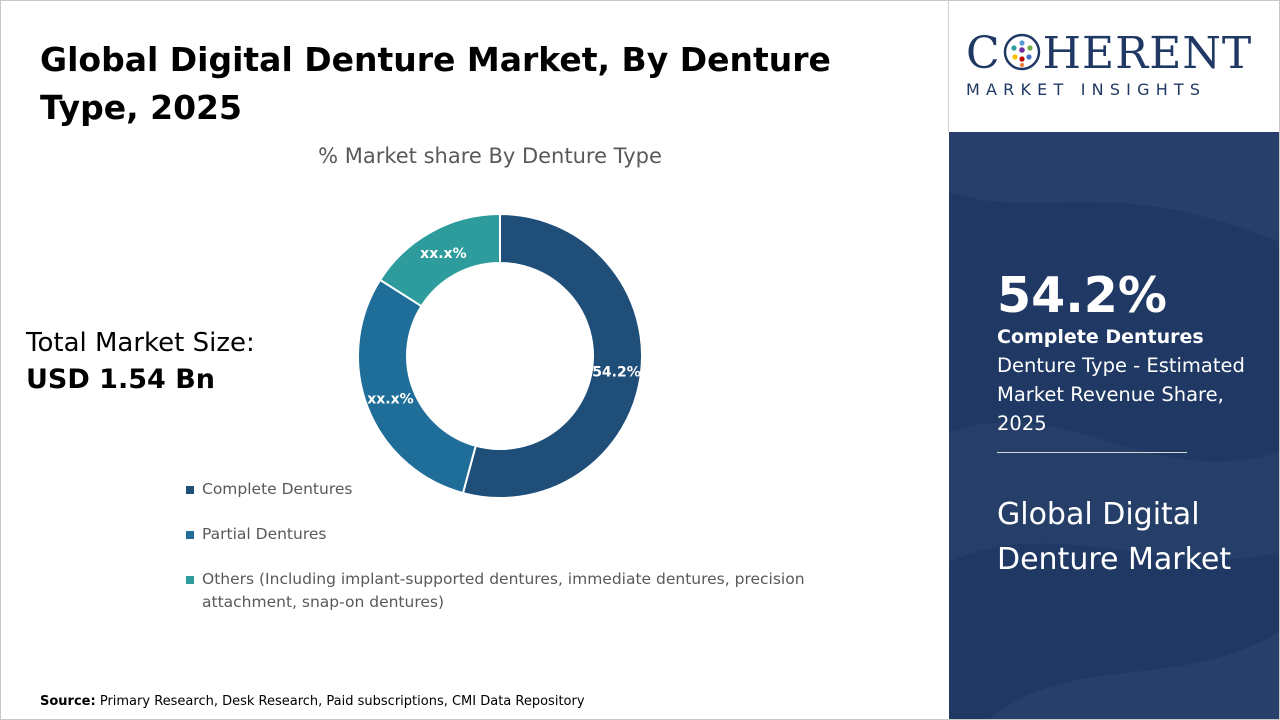  Describe the element at coordinates (490, 156) in the screenshot. I see `chart-title: % Market share By Denture Type` at that location.